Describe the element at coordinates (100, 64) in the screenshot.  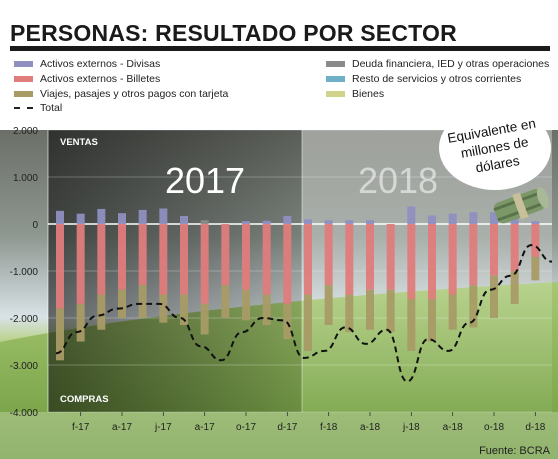
I see `legend-label-0: Activos externos - Divisas` at that location.